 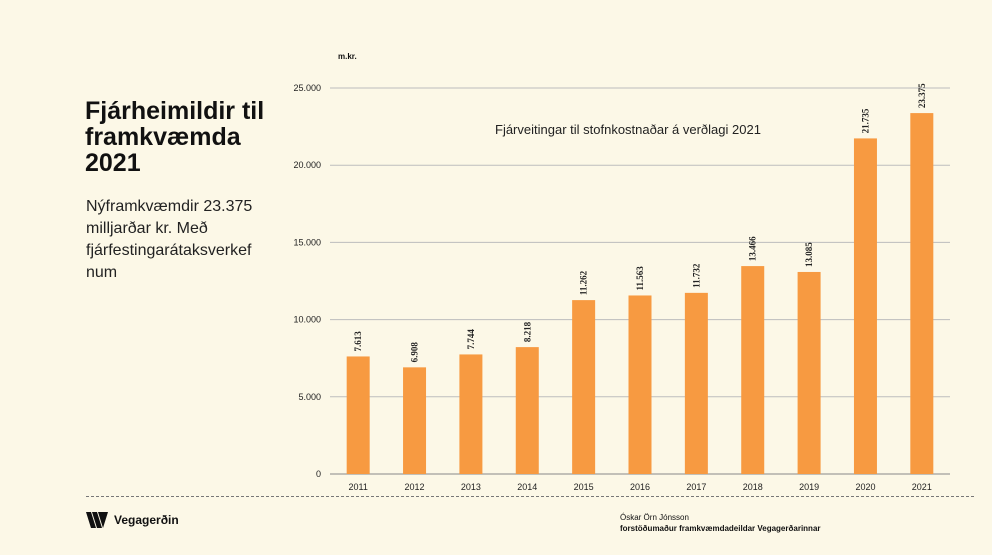 What do you see at coordinates (696, 487) in the screenshot?
I see `x-tick-label: 2017` at bounding box center [696, 487].